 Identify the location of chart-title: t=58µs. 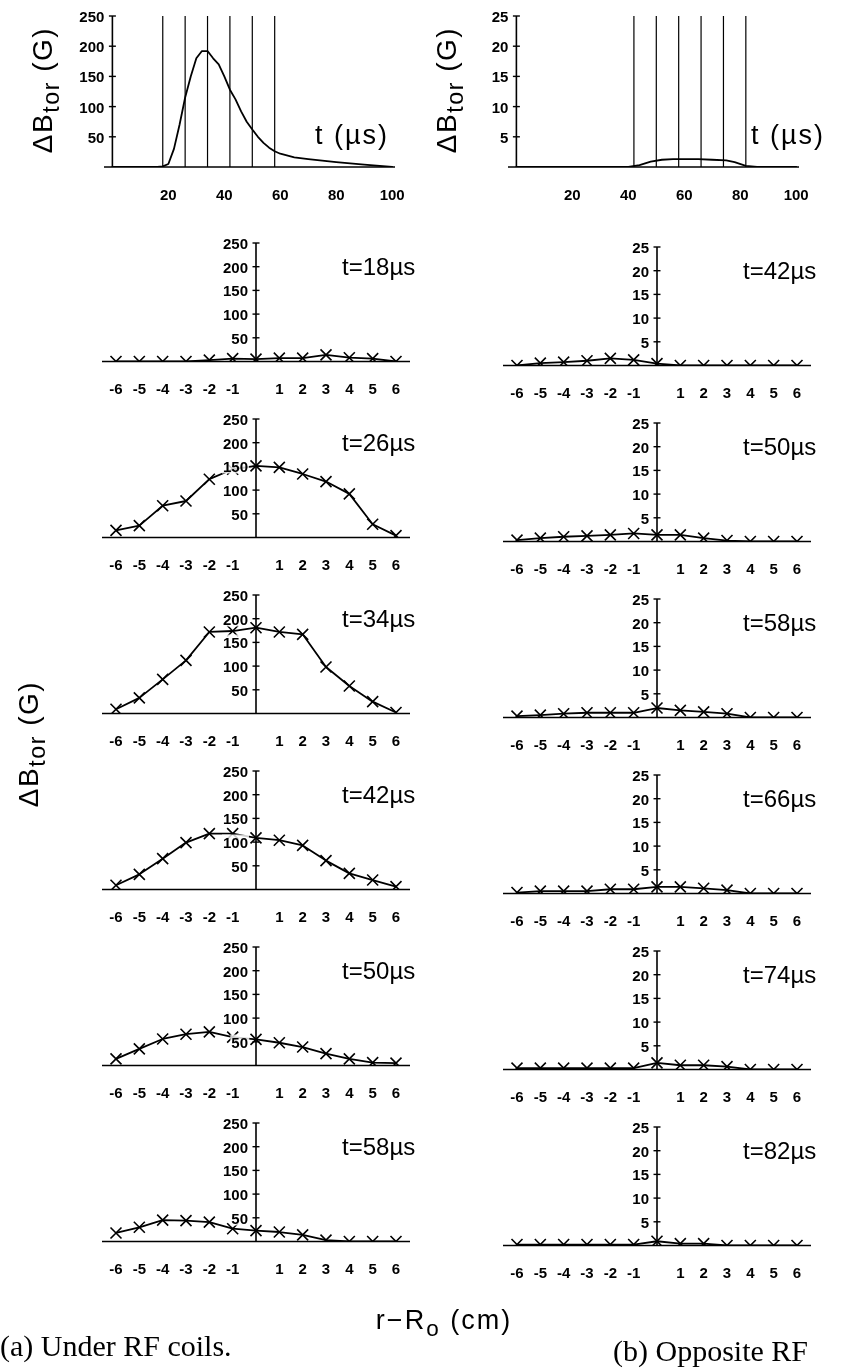
(780, 622).